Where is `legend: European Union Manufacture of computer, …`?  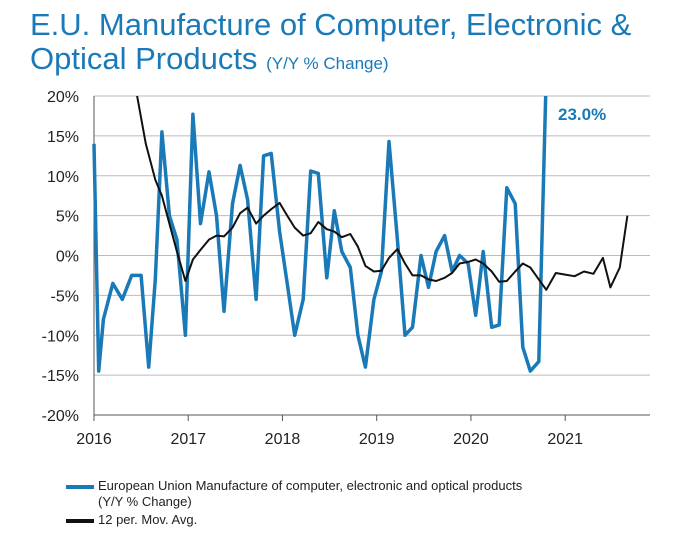 legend: European Union Manufacture of computer, … is located at coordinates (366, 503).